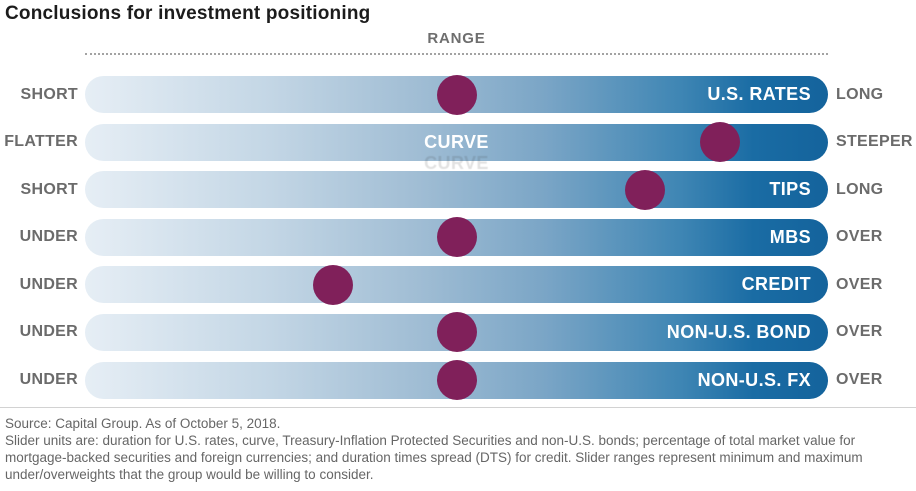 The image size is (916, 491). What do you see at coordinates (790, 189) in the screenshot?
I see `slider-name-label: TIPS` at bounding box center [790, 189].